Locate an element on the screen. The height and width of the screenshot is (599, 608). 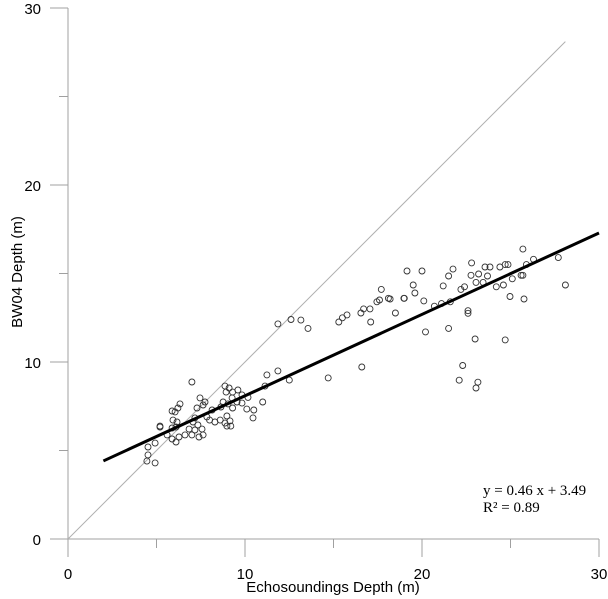
y-tick-label: 20 is located at coordinates (32, 186).